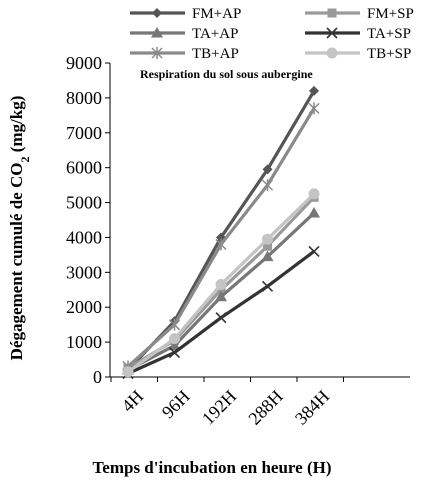 This screenshot has width=425, height=484. I want to click on legend-item: FM+SP, so click(359, 14).